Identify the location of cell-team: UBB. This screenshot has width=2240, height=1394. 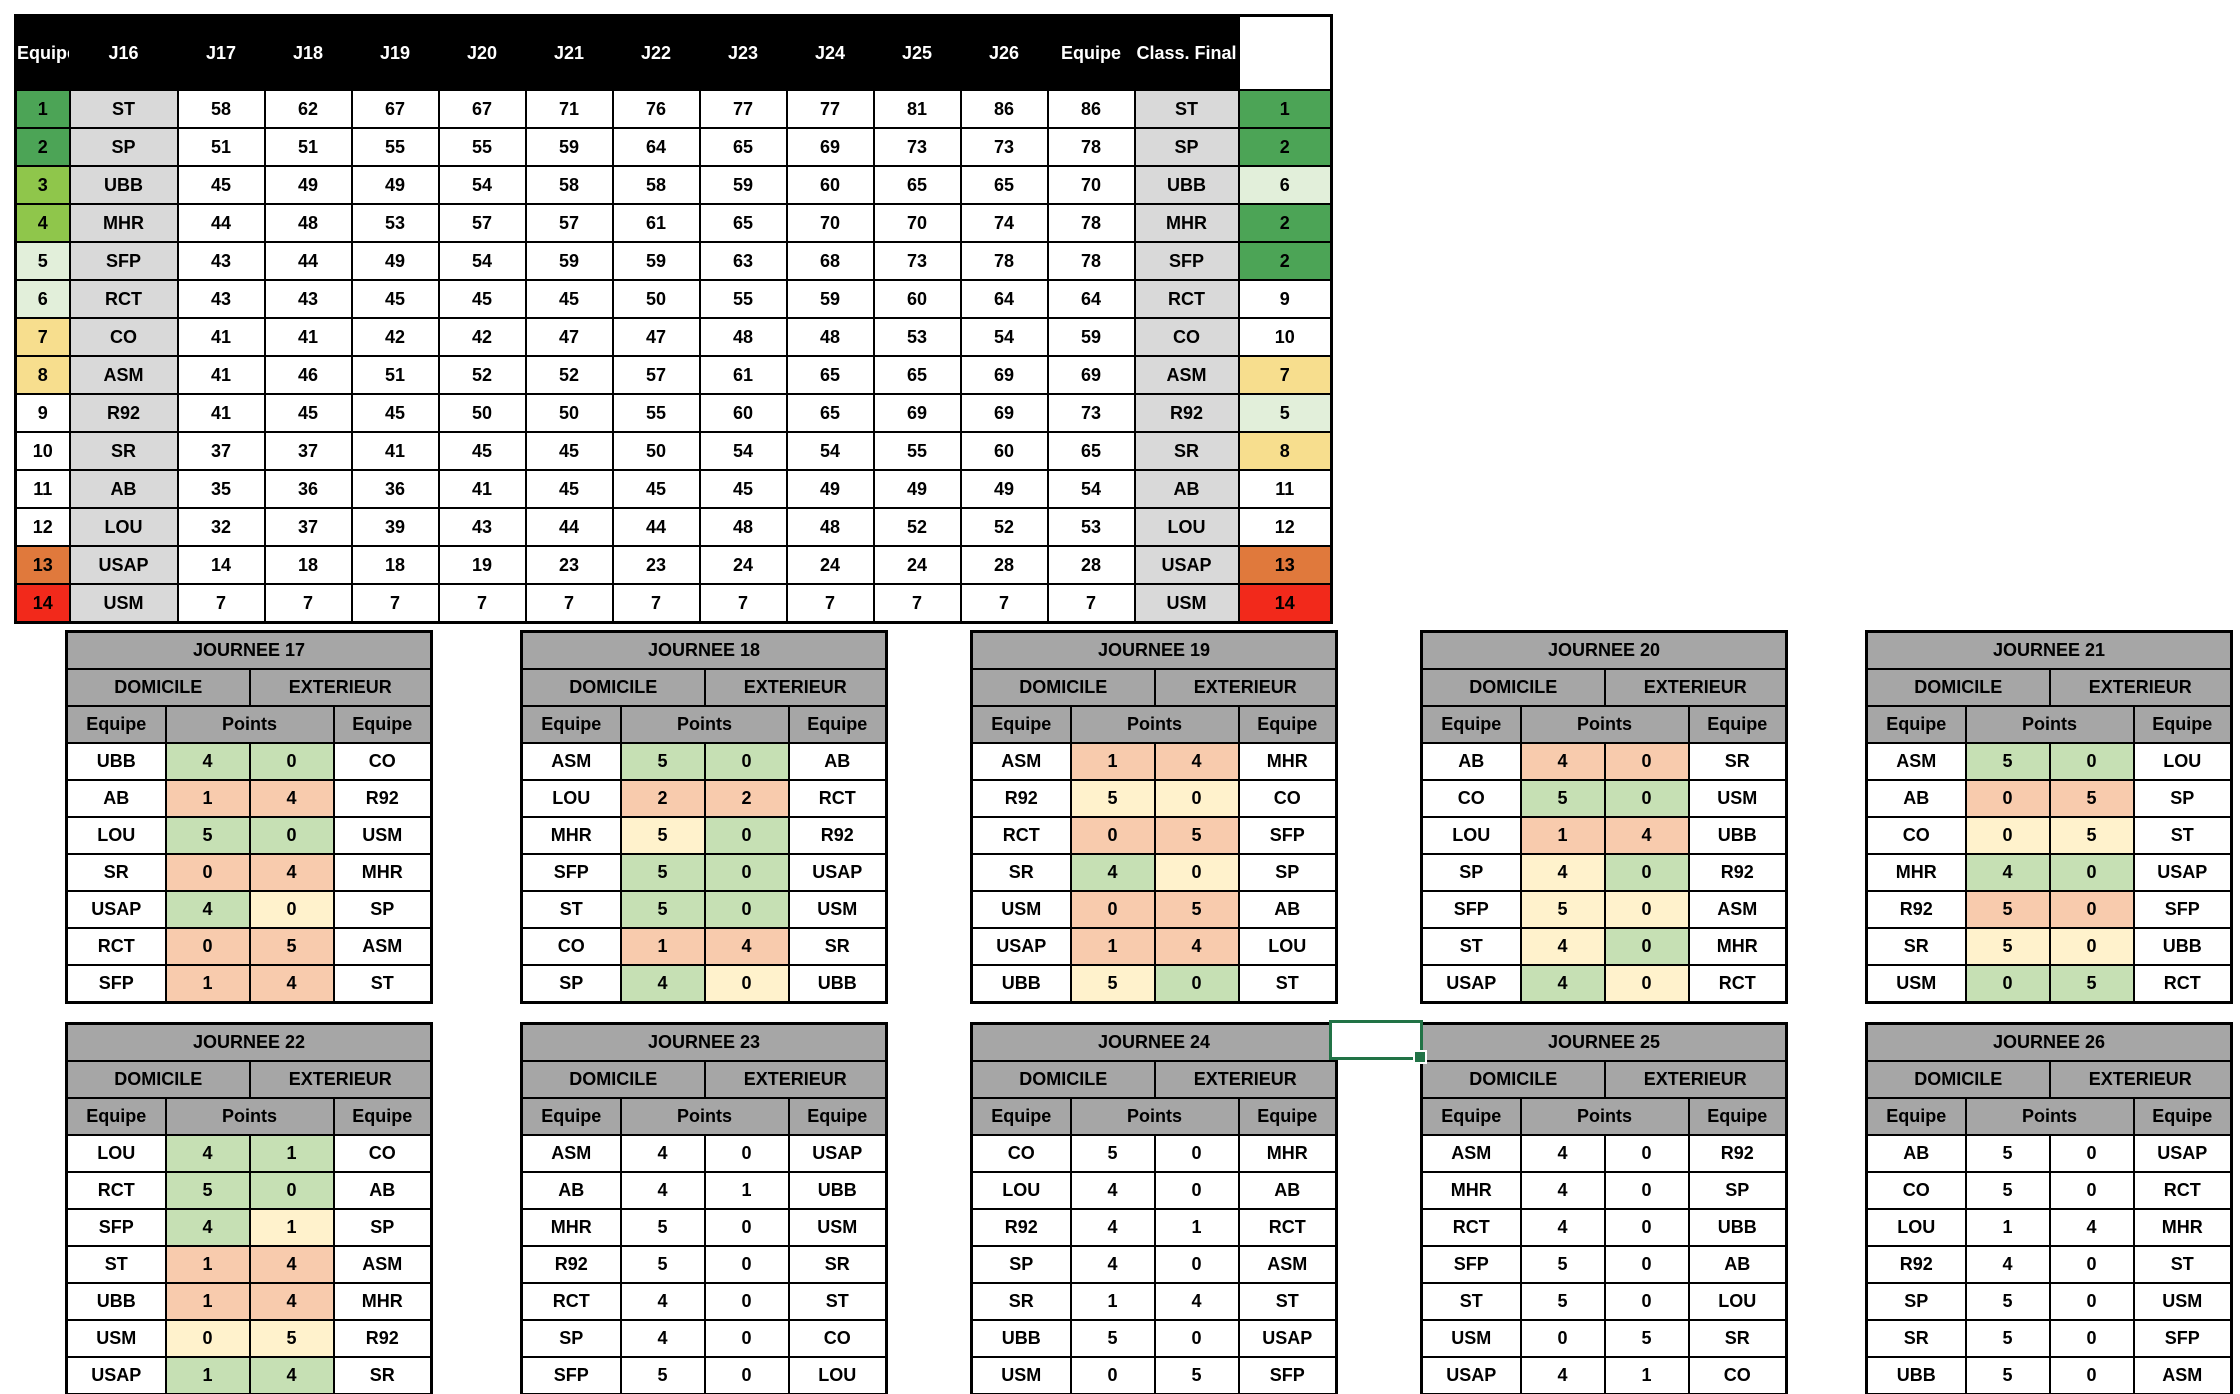
(123, 185).